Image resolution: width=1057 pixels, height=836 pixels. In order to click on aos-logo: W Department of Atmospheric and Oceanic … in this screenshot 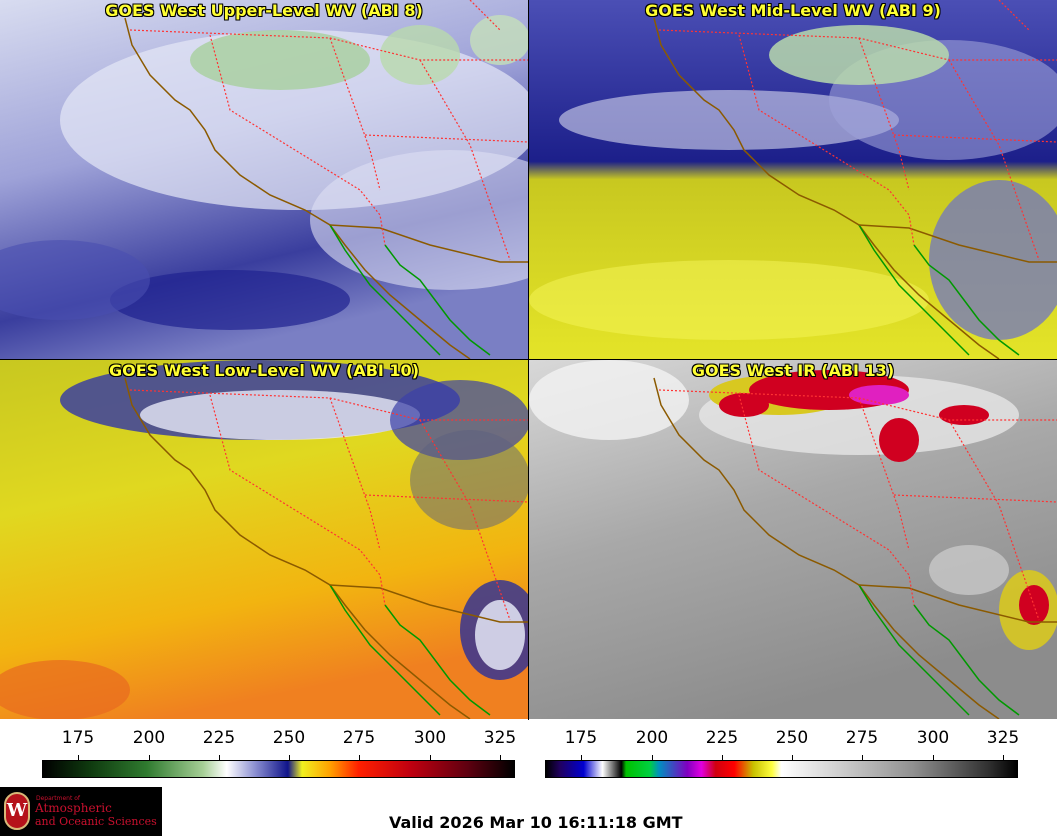, I will do `click(81, 811)`.